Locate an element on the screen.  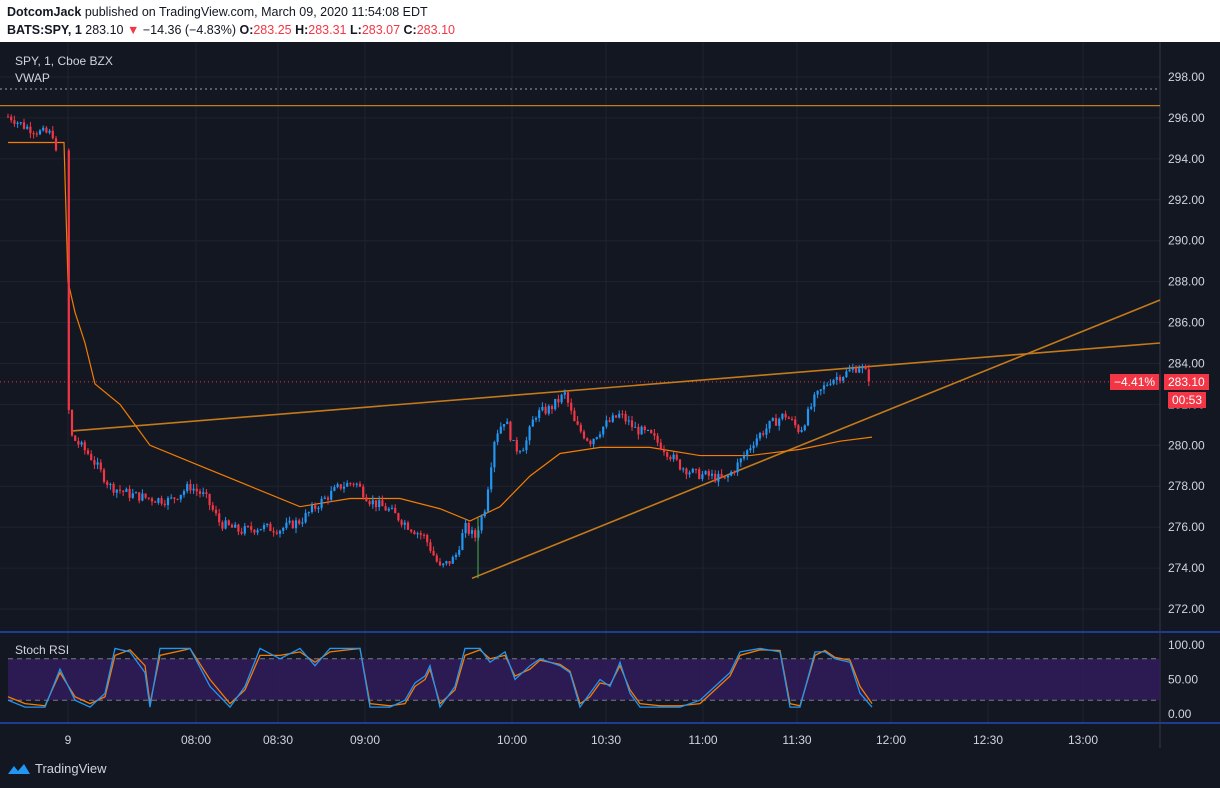
time-axis-label: 10:00 is located at coordinates (512, 740).